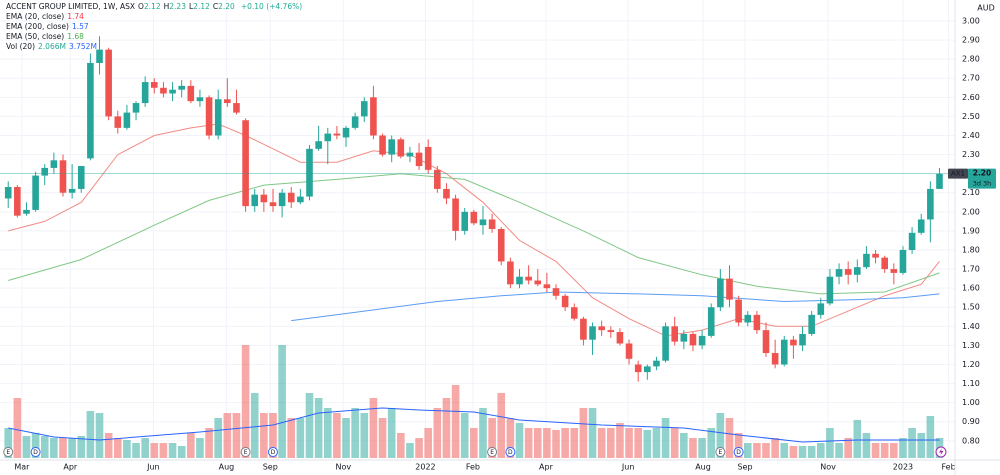 The width and height of the screenshot is (1000, 475). Describe the element at coordinates (492, 452) in the screenshot. I see `event-label: E` at that location.